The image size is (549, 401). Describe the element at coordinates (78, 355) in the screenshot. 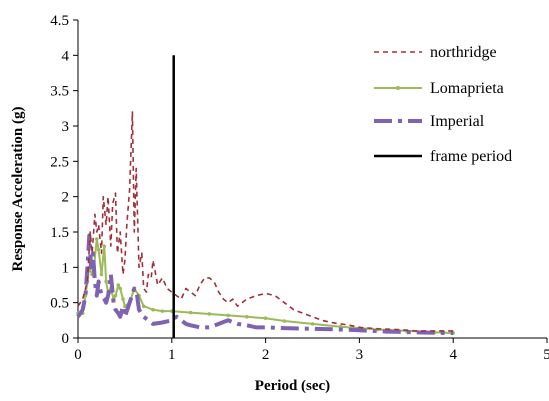

I see `x-tick-label: 0` at that location.